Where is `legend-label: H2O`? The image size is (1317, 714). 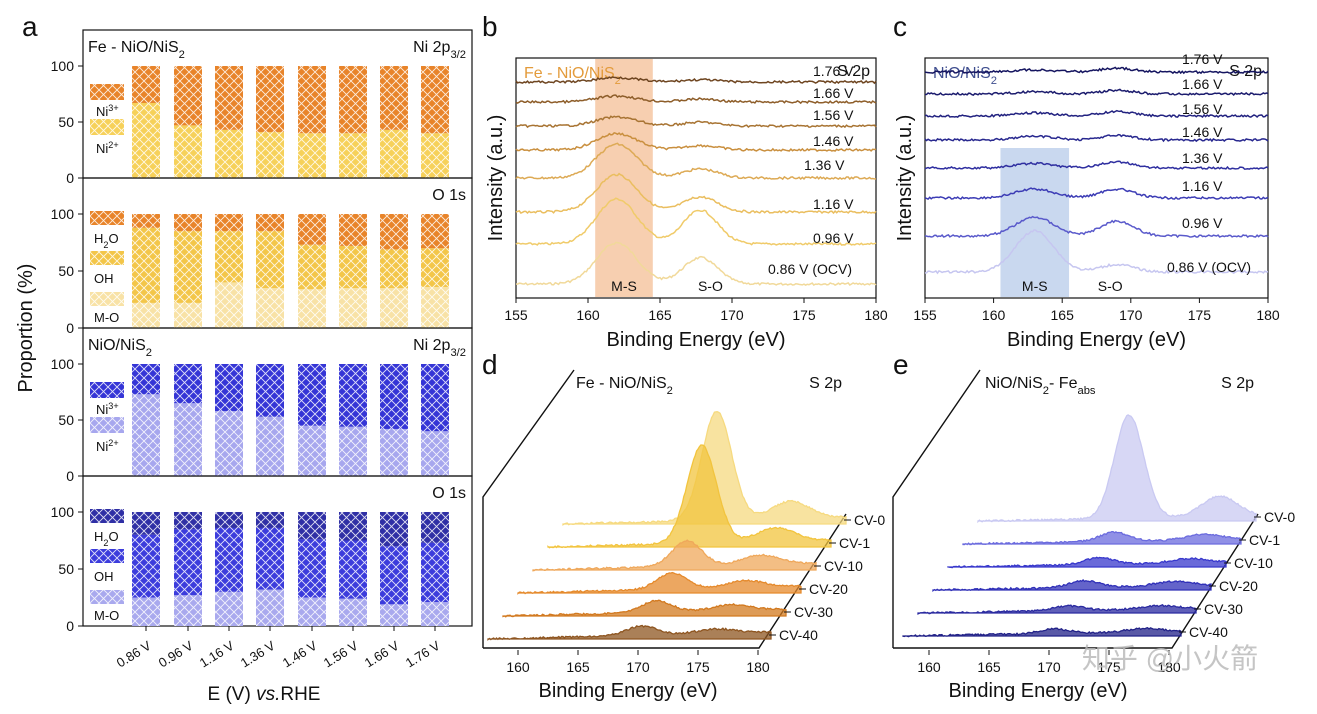 legend-label: H2O is located at coordinates (106, 538).